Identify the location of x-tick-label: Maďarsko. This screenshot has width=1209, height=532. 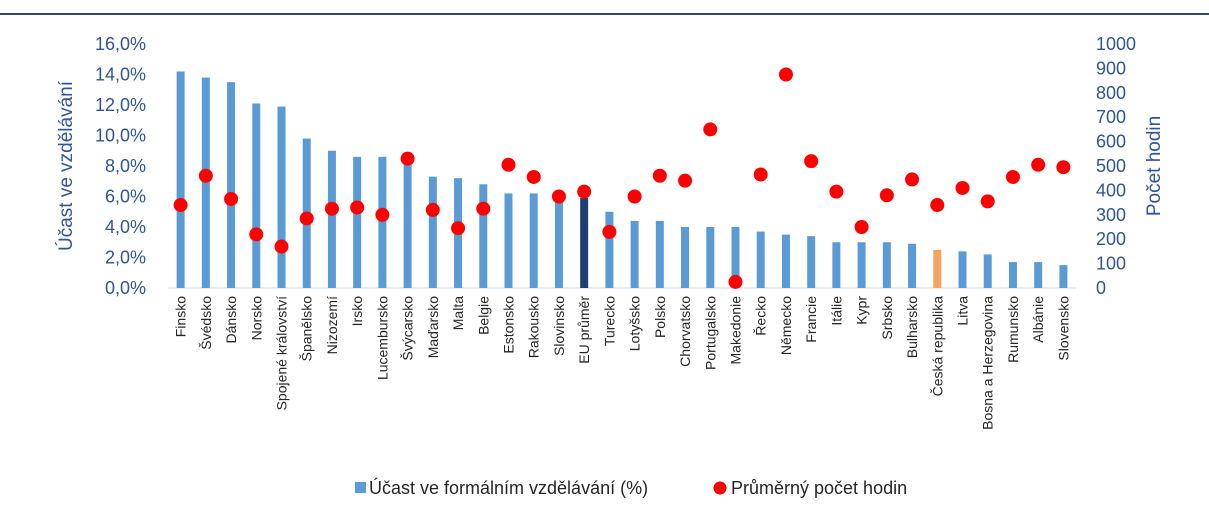
(433, 327).